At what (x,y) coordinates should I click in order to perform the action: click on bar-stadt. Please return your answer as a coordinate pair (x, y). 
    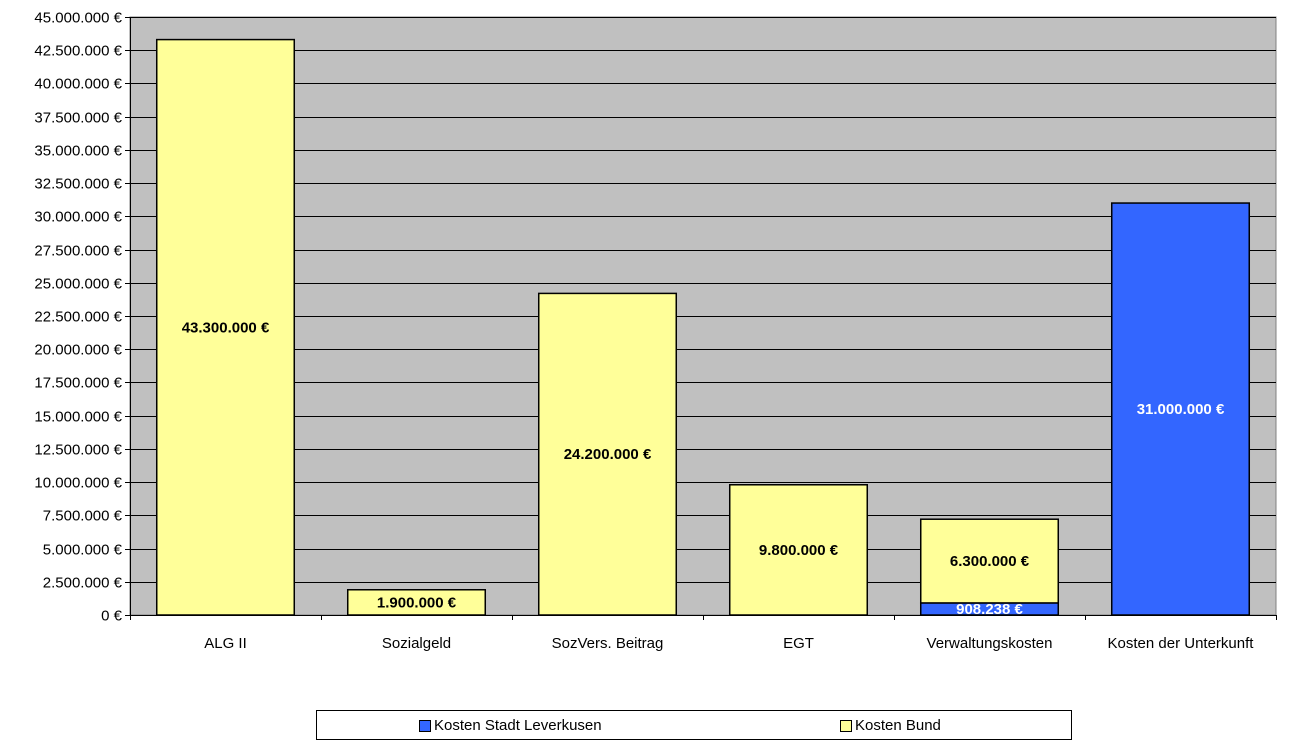
    Looking at the image, I should click on (1180, 409).